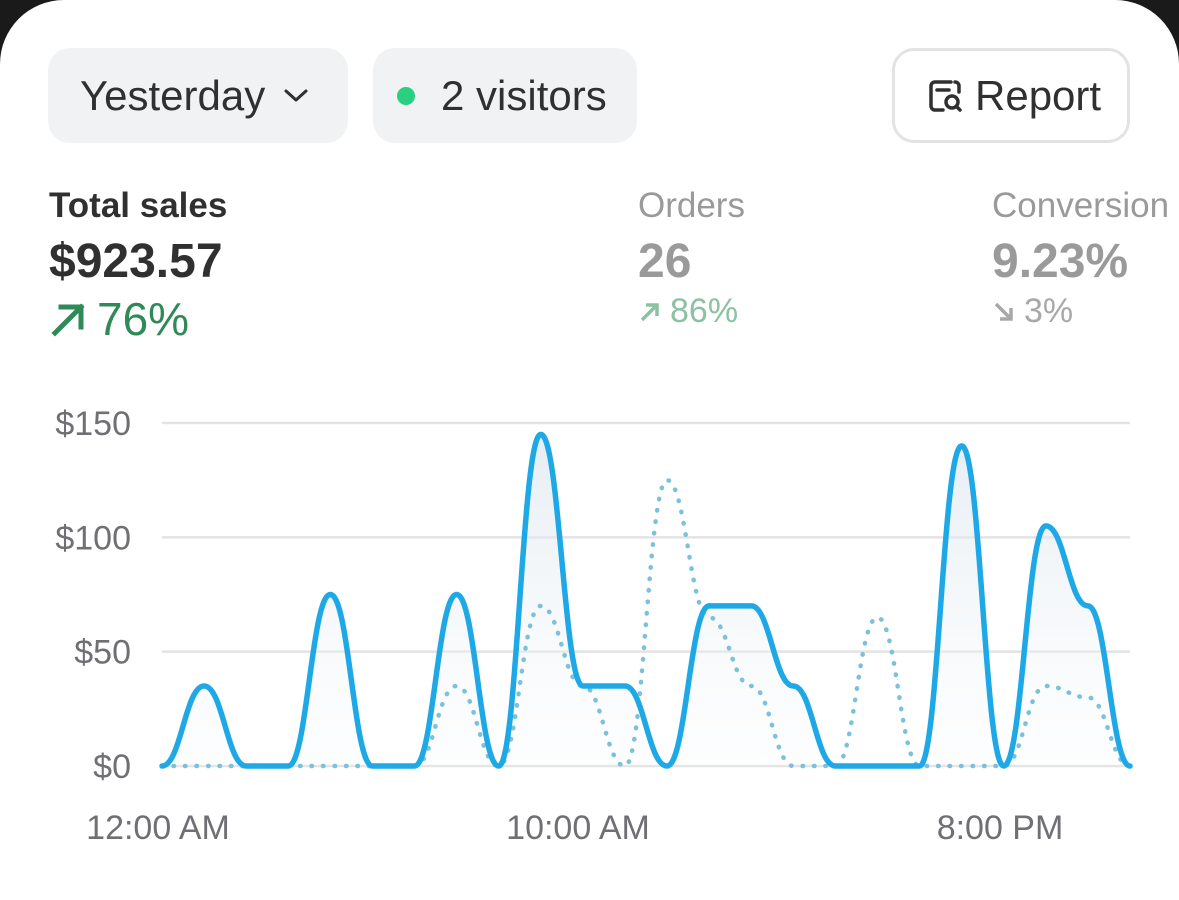  What do you see at coordinates (1000, 828) in the screenshot?
I see `x-tick-label: 8:00 PM` at bounding box center [1000, 828].